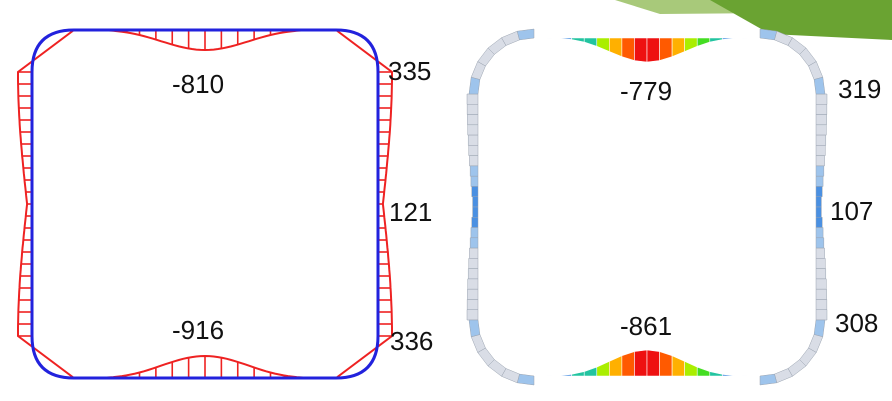  I want to click on right-bottom-corner-value: 308, so click(856, 323).